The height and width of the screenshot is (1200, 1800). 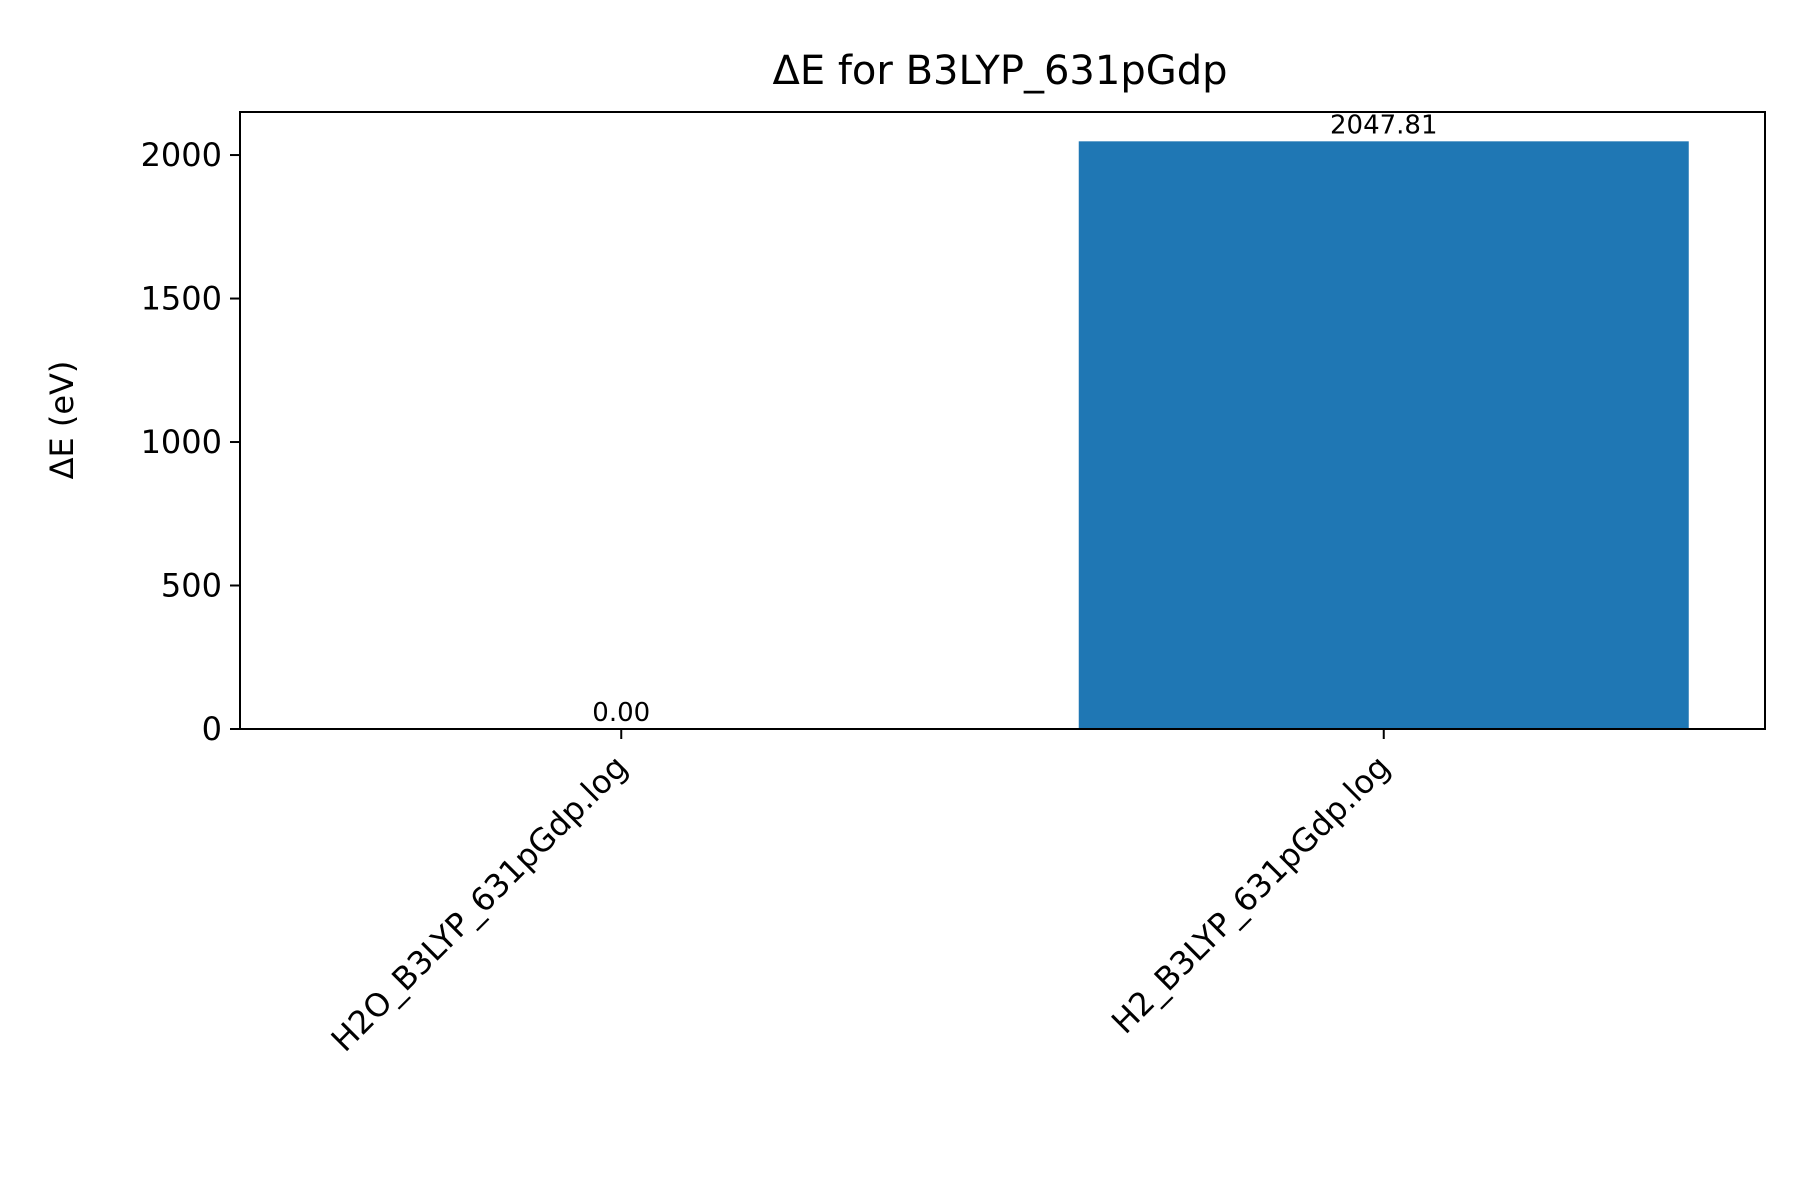 What do you see at coordinates (62, 420) in the screenshot?
I see `y-axis-label: ΔE (eV)` at bounding box center [62, 420].